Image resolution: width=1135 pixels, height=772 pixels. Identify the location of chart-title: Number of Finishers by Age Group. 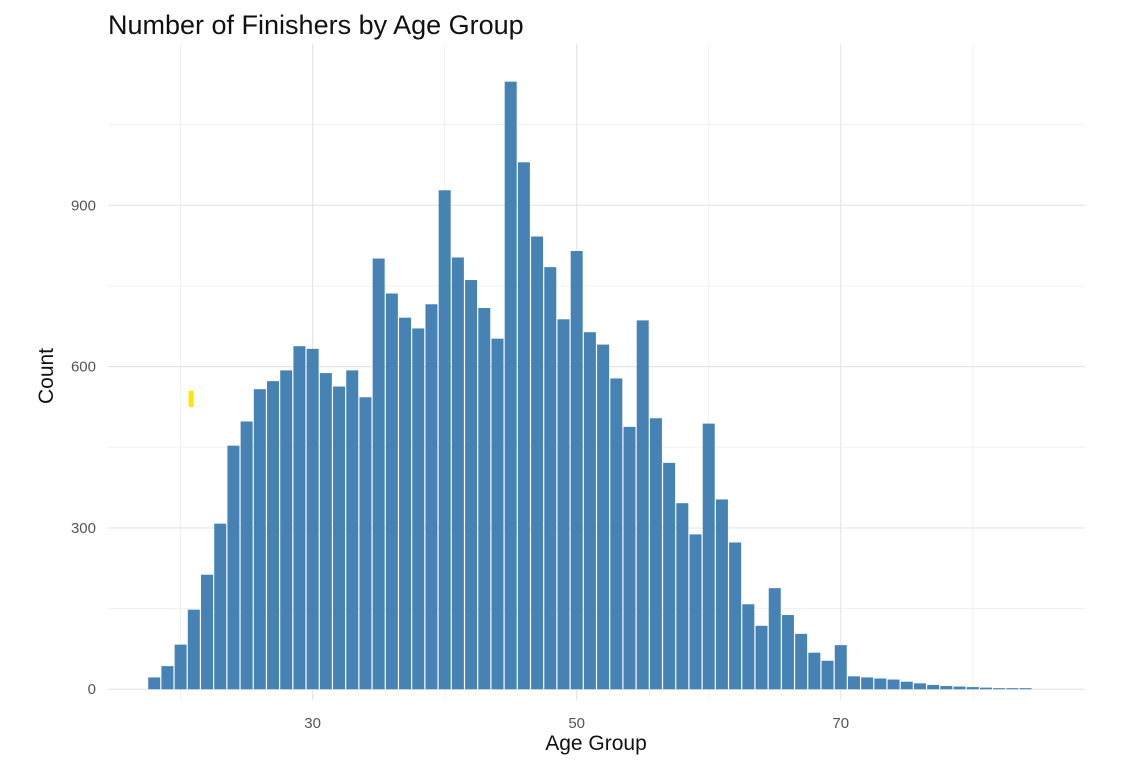
(316, 25).